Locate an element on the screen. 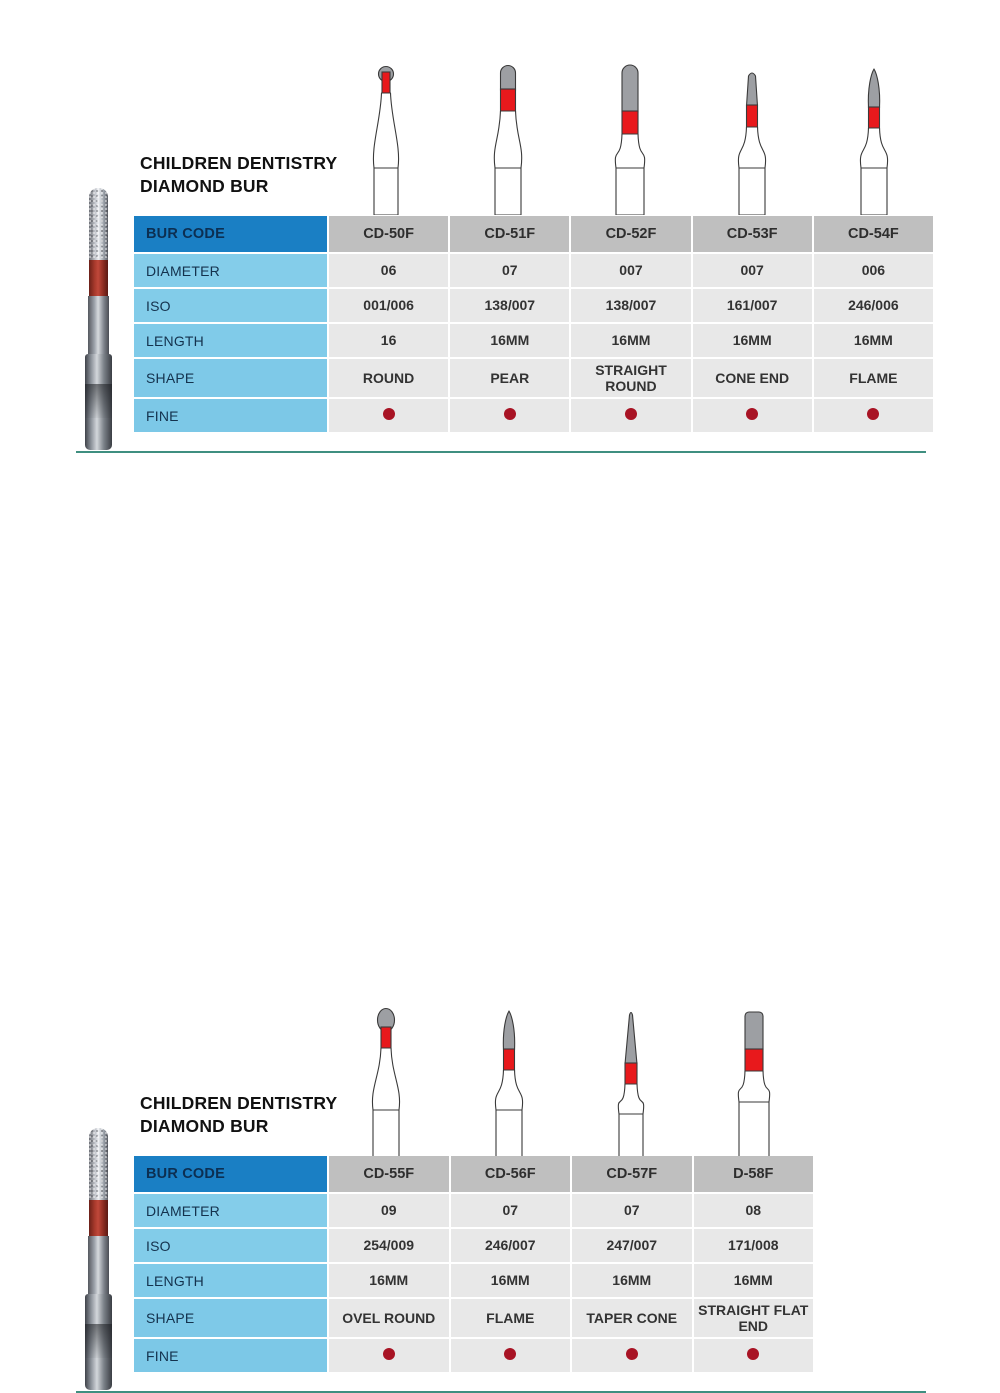 This screenshot has height=1393, width=1000. page-title: CHILDREN DENTISTRY DIAMOND BUR is located at coordinates (239, 175).